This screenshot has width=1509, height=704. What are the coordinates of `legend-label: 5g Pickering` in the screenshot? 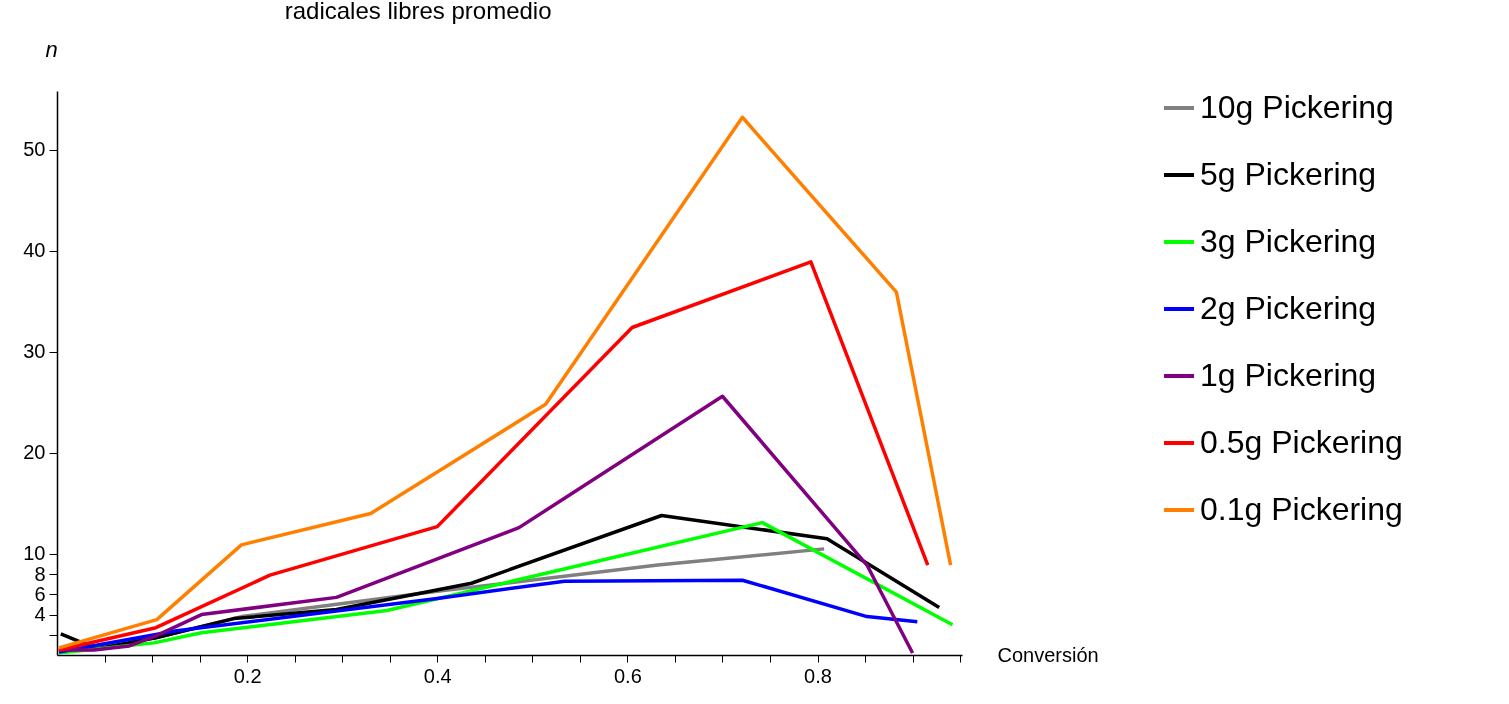 It's located at (1288, 174).